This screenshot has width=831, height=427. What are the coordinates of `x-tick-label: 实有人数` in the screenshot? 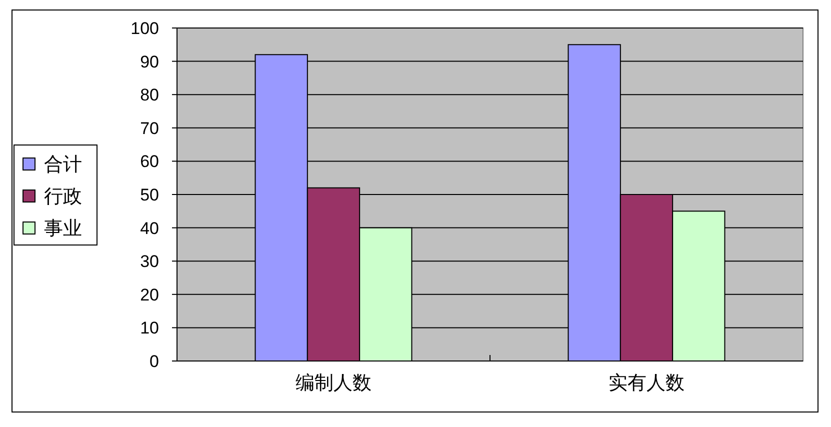 It's located at (646, 383).